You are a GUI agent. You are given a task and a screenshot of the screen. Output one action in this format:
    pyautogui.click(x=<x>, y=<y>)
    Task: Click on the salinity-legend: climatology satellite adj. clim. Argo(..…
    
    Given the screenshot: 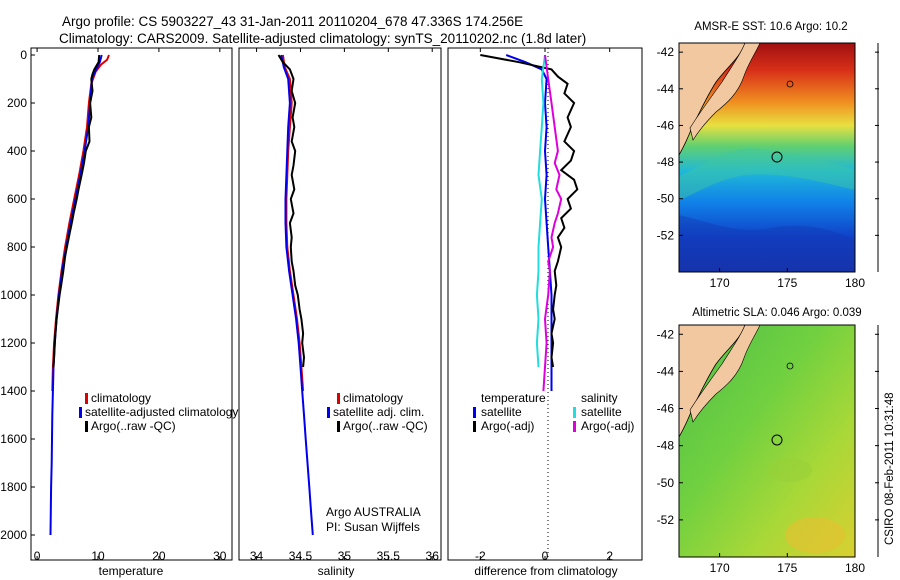 What is the action you would take?
    pyautogui.click(x=377, y=412)
    